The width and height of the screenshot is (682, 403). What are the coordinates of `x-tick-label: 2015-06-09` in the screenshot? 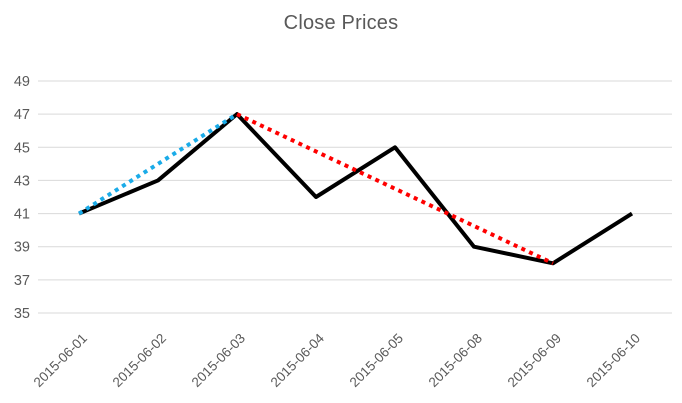 It's located at (534, 360).